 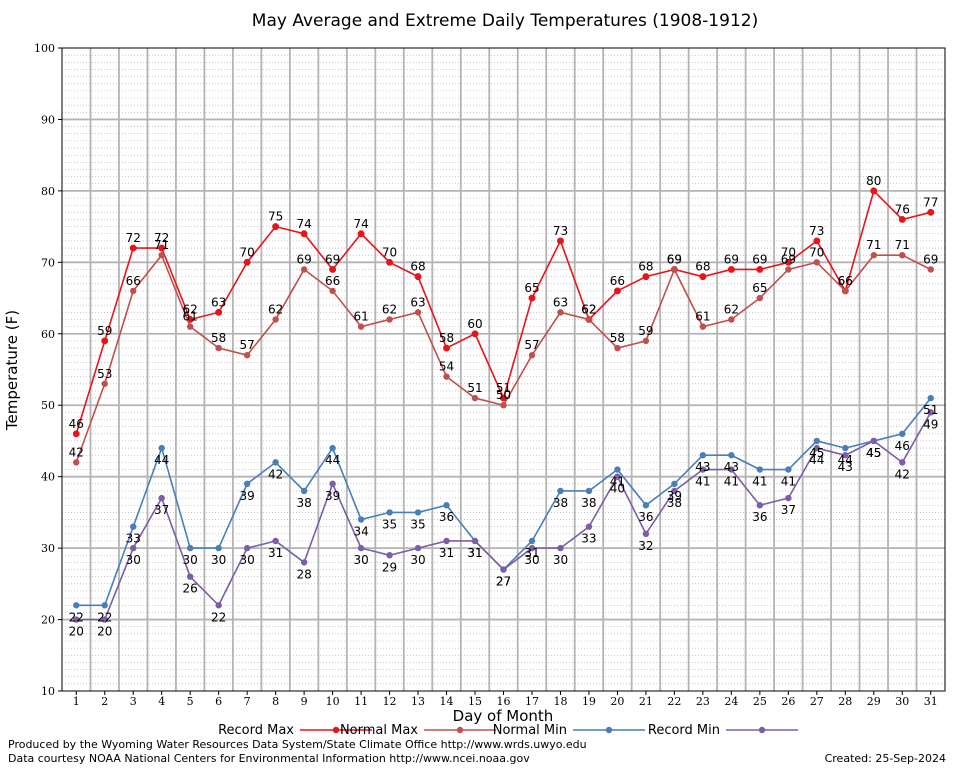 I want to click on record-max-data-label: 72, so click(x=133, y=238).